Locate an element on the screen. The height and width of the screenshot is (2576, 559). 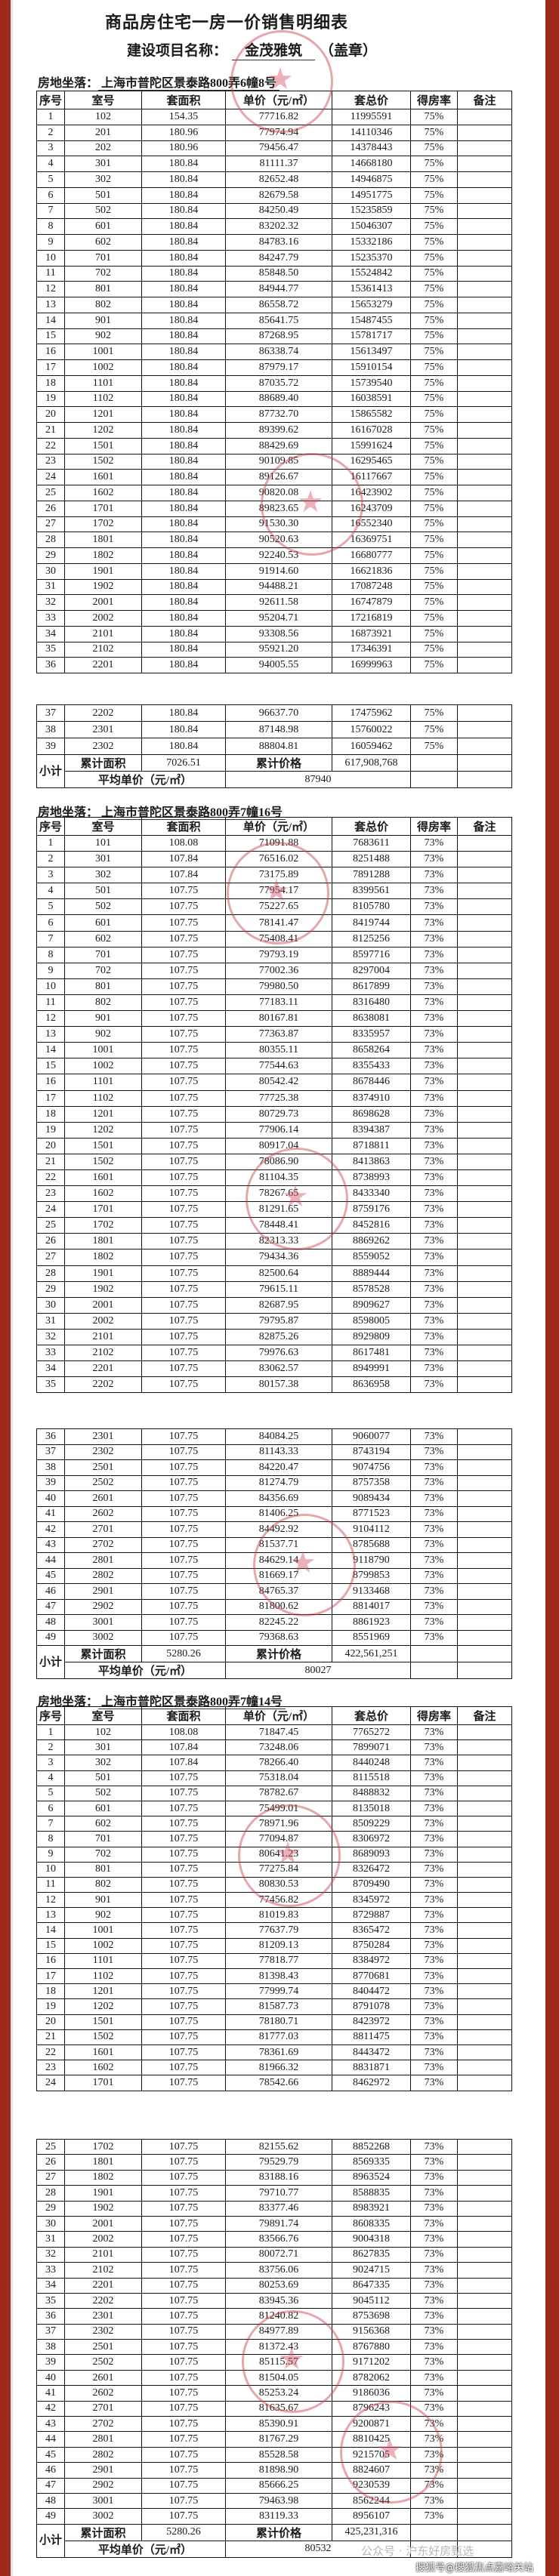
table-row: 46 2901 107.75 81898.90 8824607 73% is located at coordinates (274, 2470).